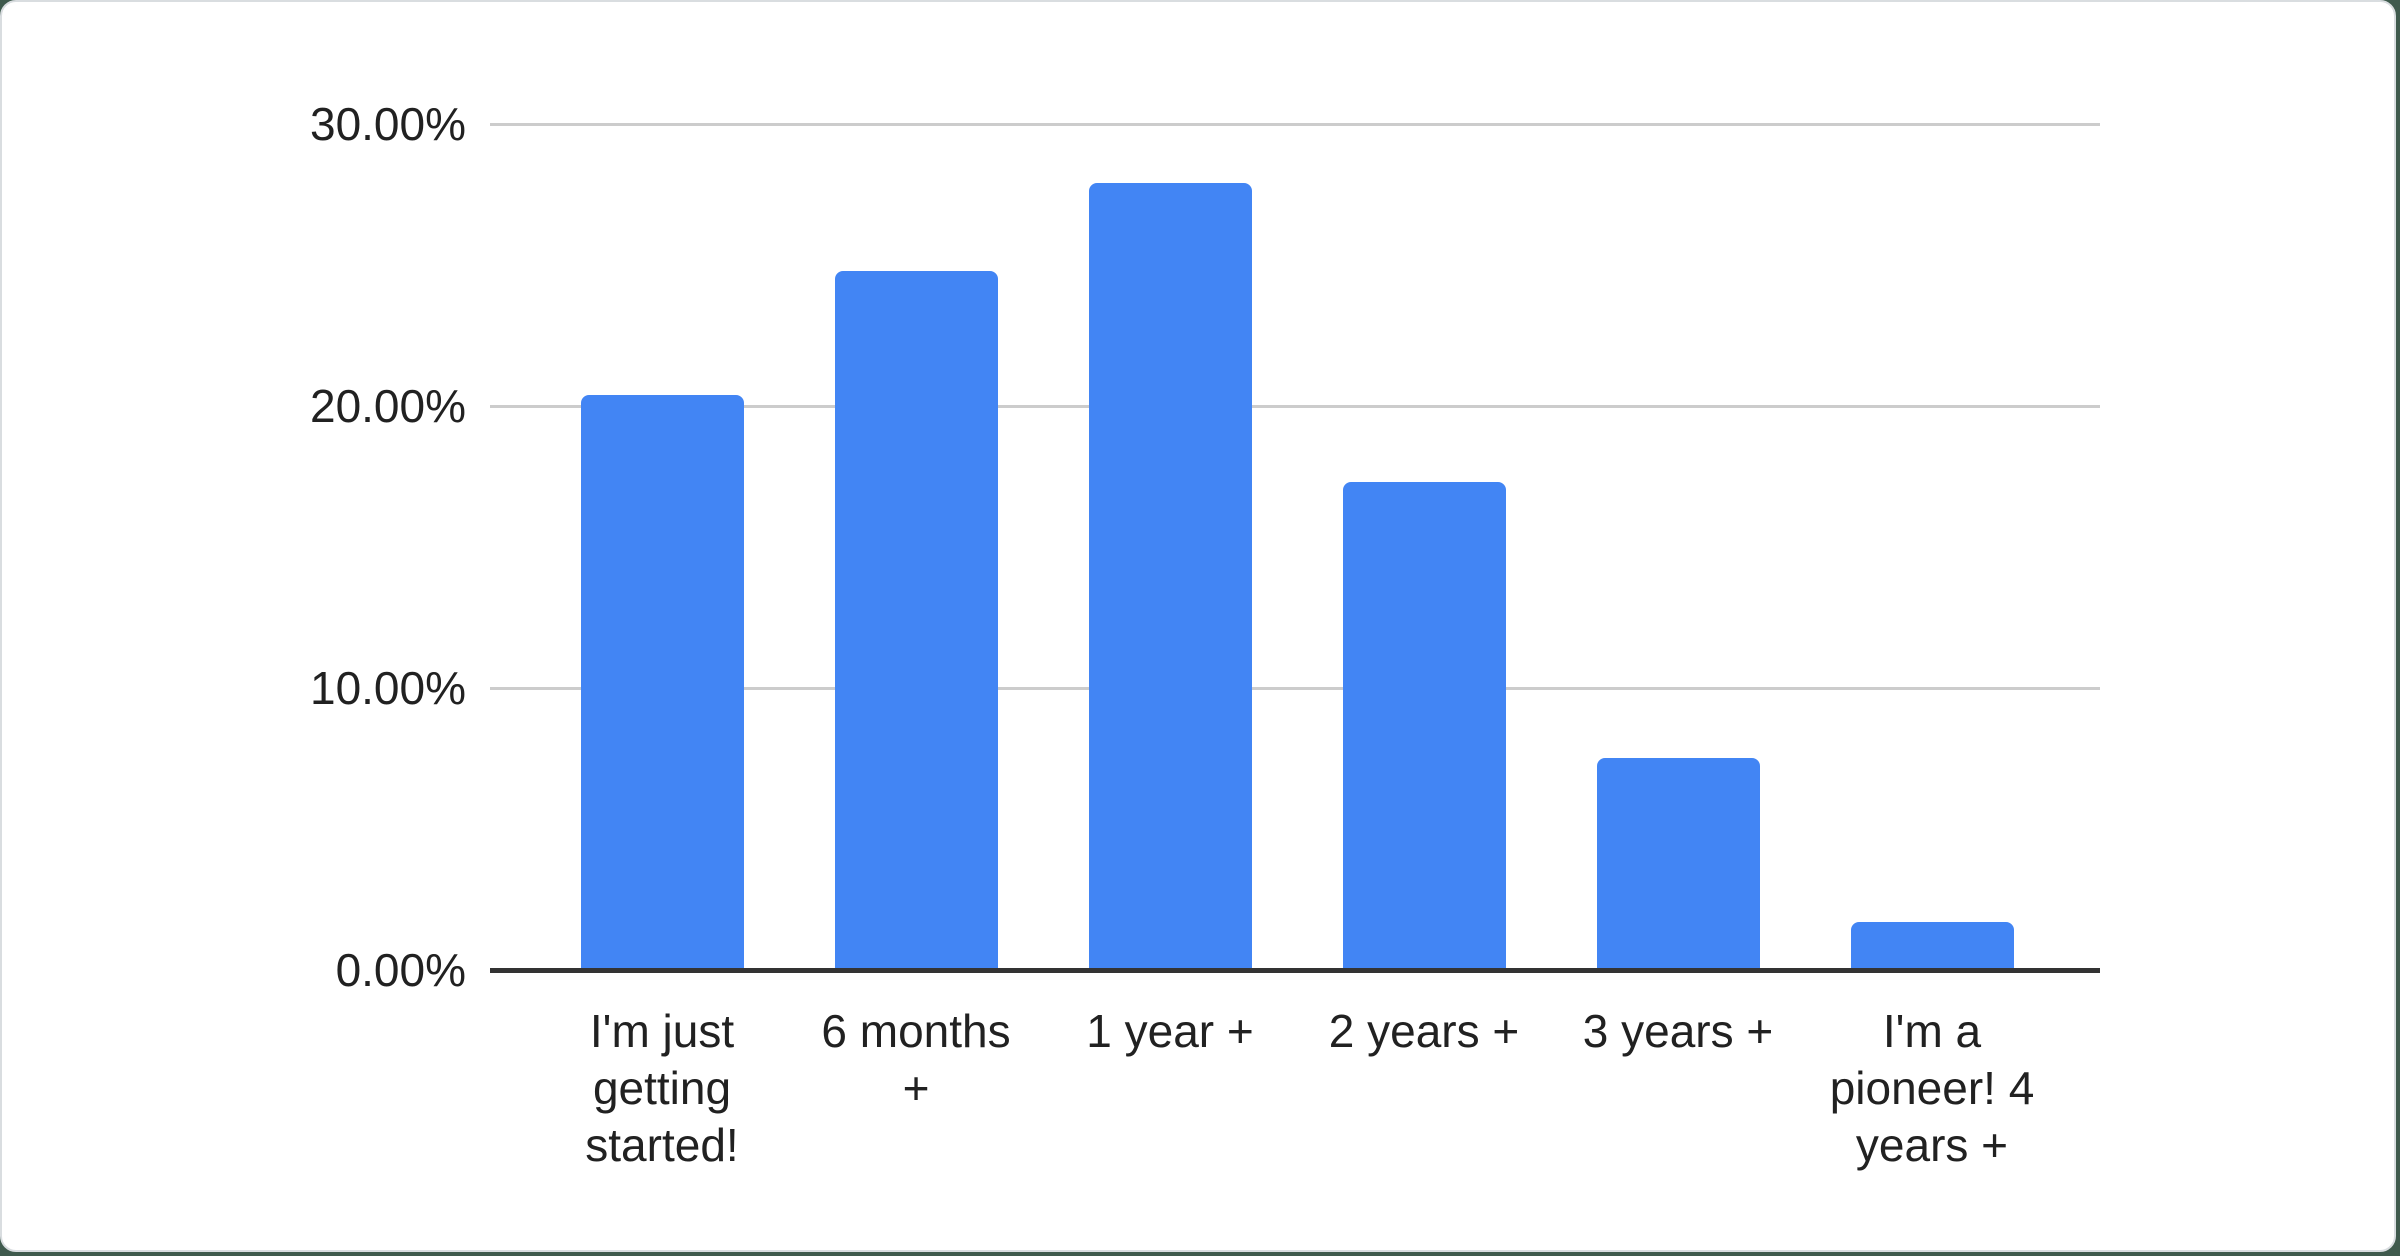  Describe the element at coordinates (1678, 1031) in the screenshot. I see `x-axis-category-label-5: 3 years +` at that location.